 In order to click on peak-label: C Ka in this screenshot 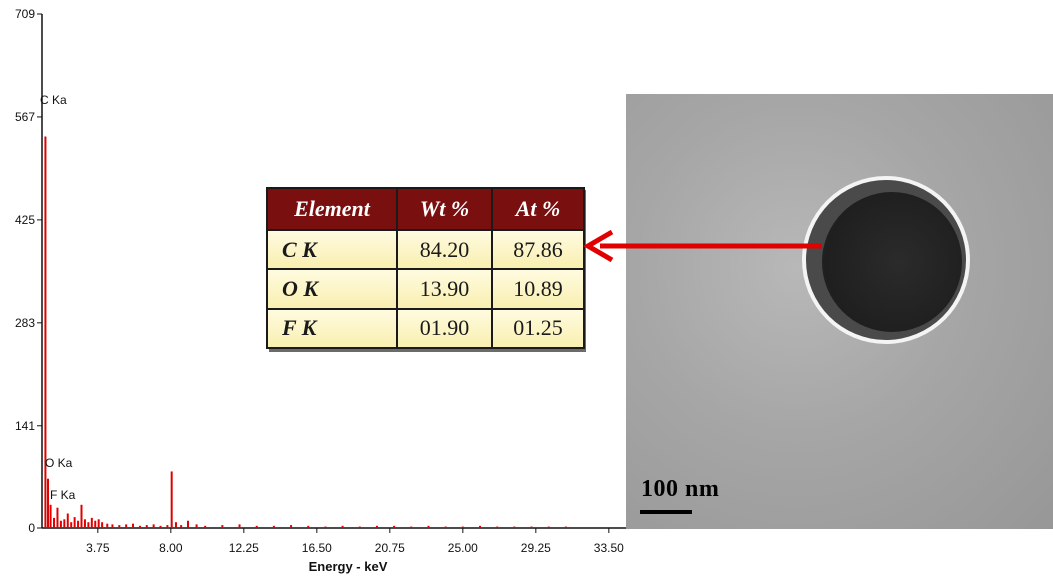, I will do `click(53, 100)`.